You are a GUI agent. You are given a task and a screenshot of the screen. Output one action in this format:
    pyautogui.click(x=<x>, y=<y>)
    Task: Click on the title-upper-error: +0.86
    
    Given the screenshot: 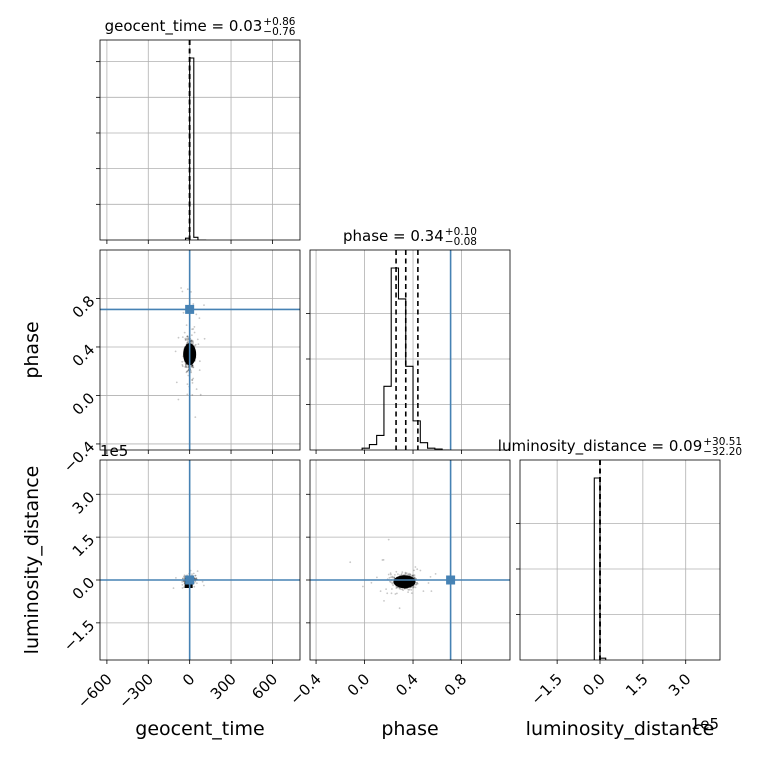 What is the action you would take?
    pyautogui.click(x=279, y=22)
    